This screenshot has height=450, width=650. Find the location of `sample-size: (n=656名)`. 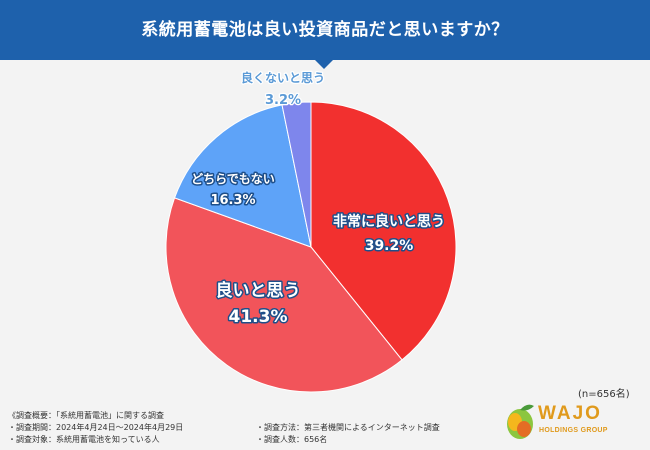

sample-size: (n=656名) is located at coordinates (604, 394).